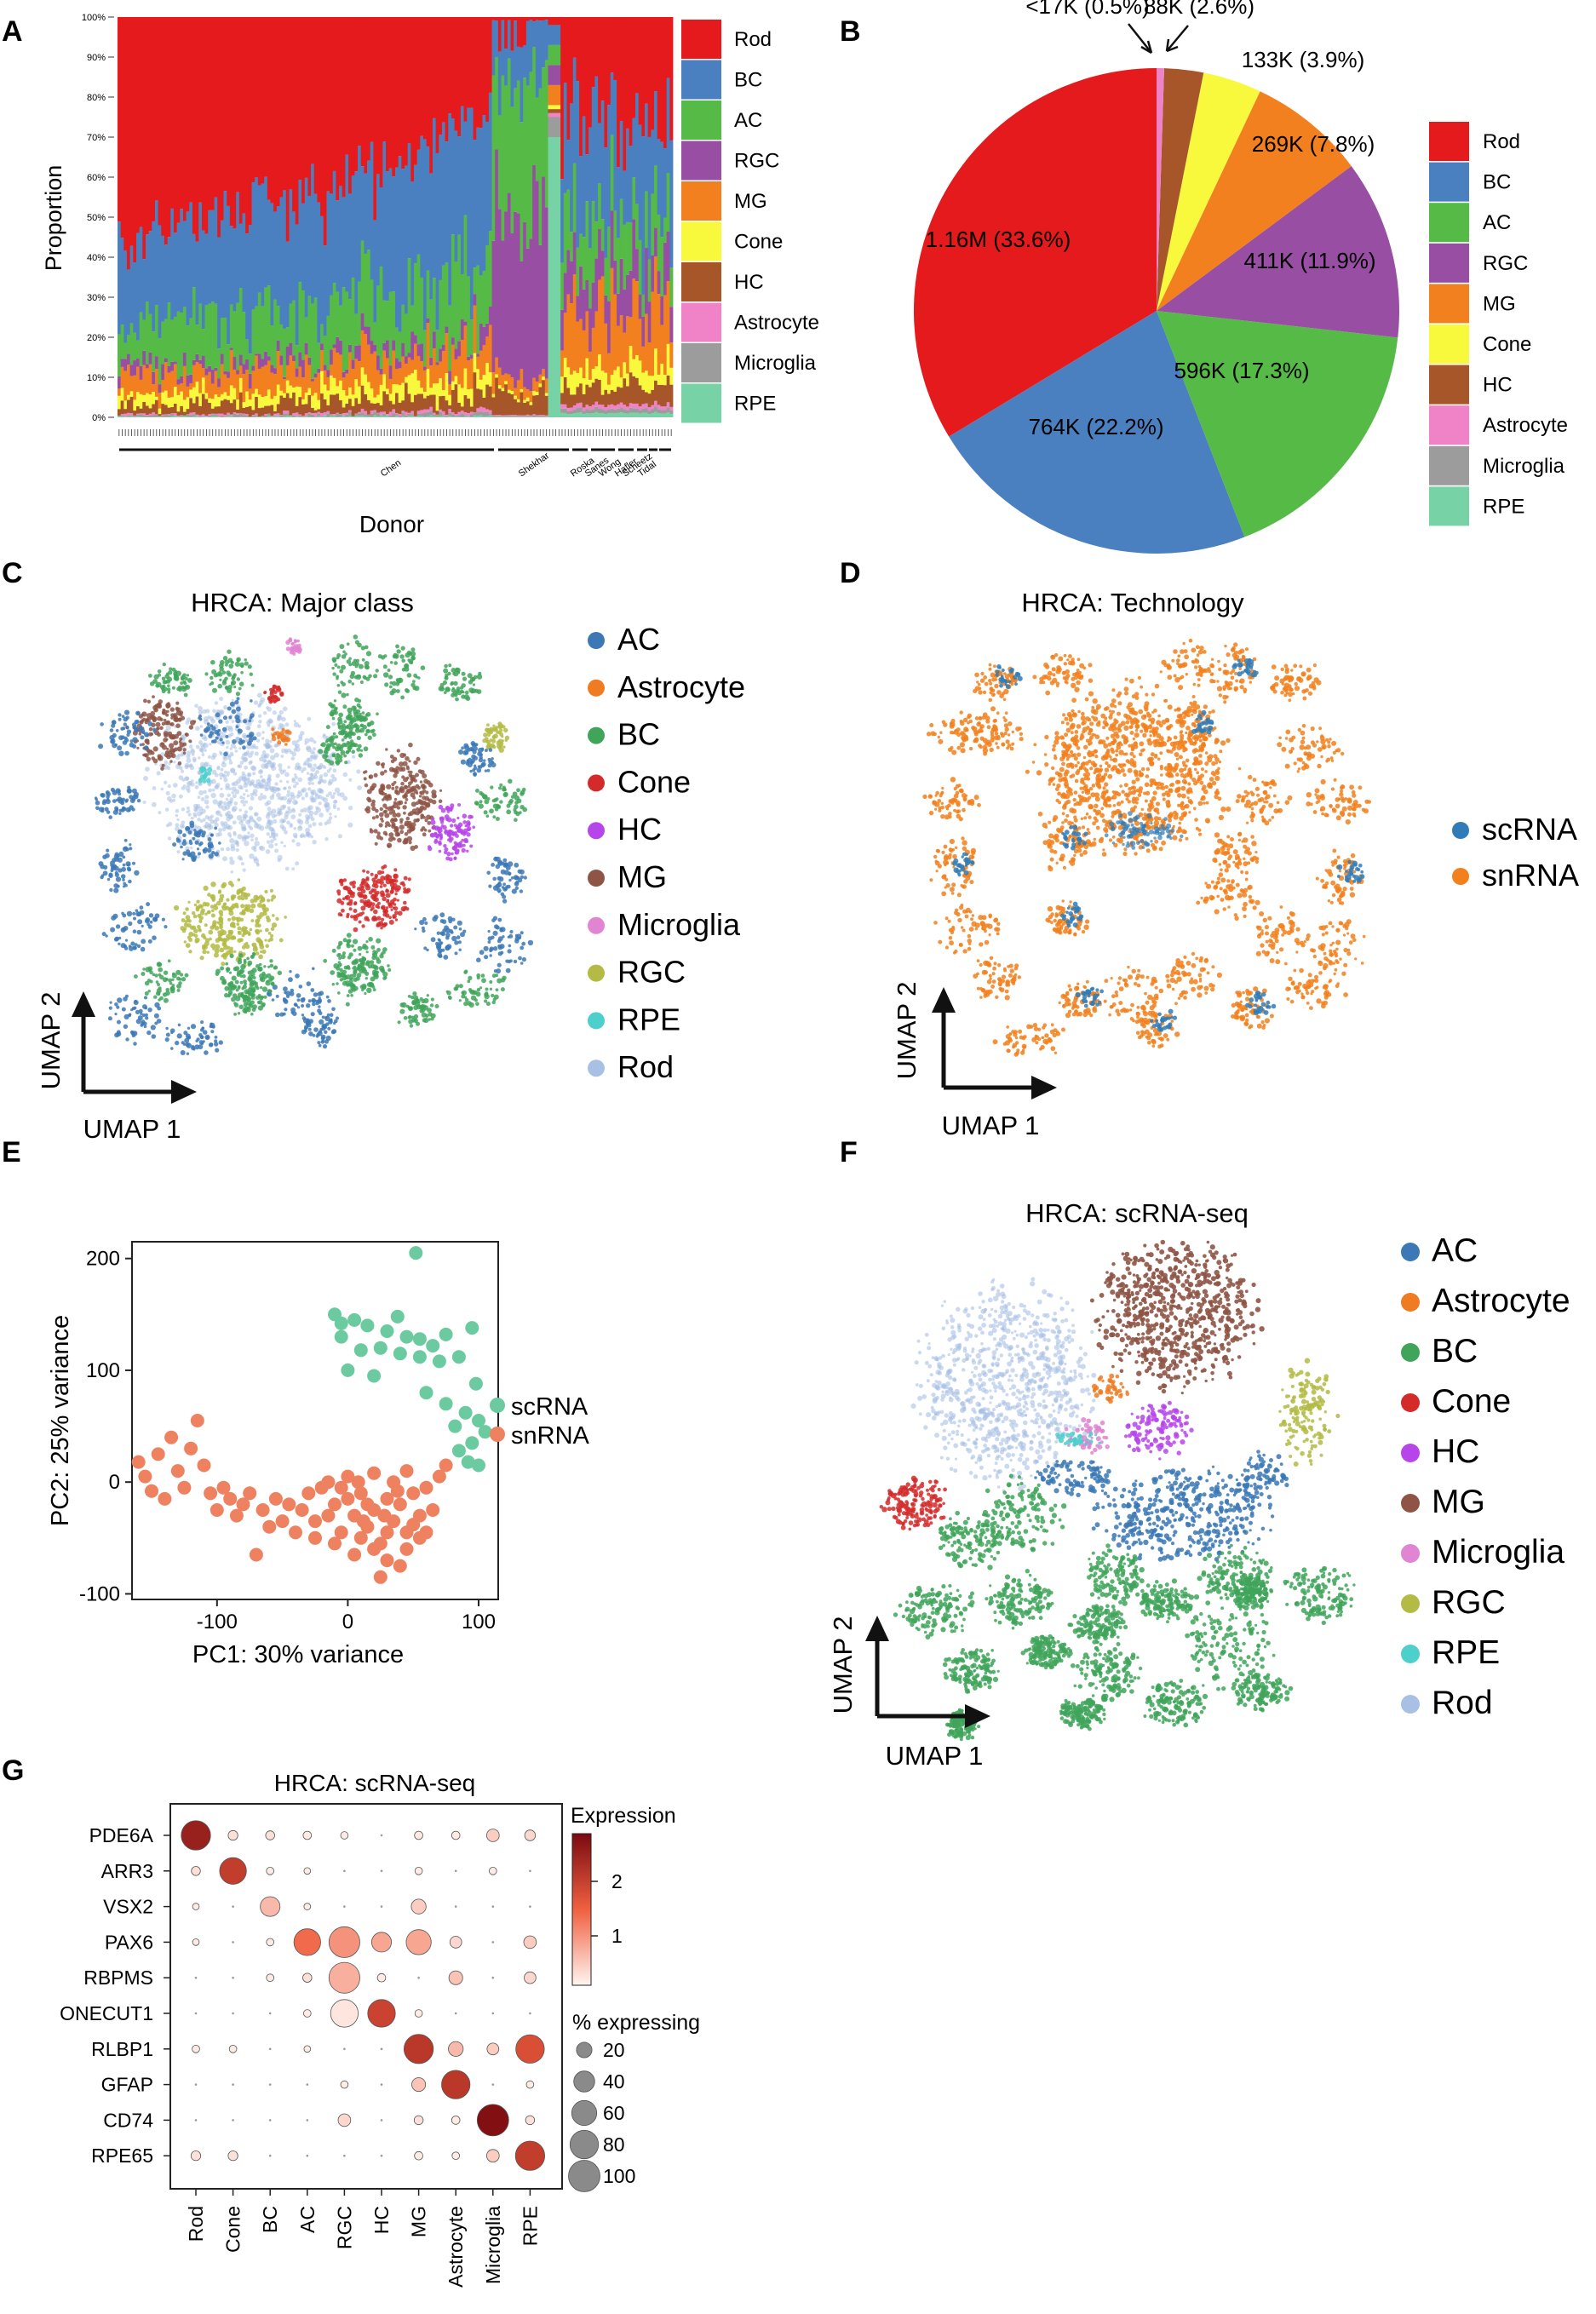 The height and width of the screenshot is (2314, 1596). Describe the element at coordinates (1156, 311) in the screenshot. I see `pie-slices` at that location.